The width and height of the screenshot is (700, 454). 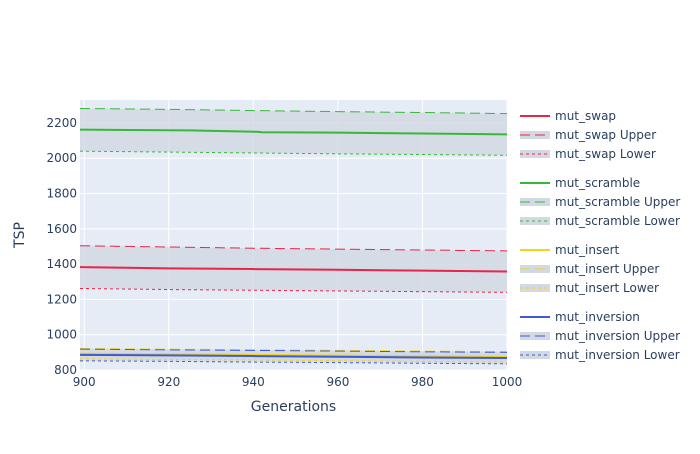 What do you see at coordinates (61, 194) in the screenshot?
I see `y-tick-label: 1800` at bounding box center [61, 194].